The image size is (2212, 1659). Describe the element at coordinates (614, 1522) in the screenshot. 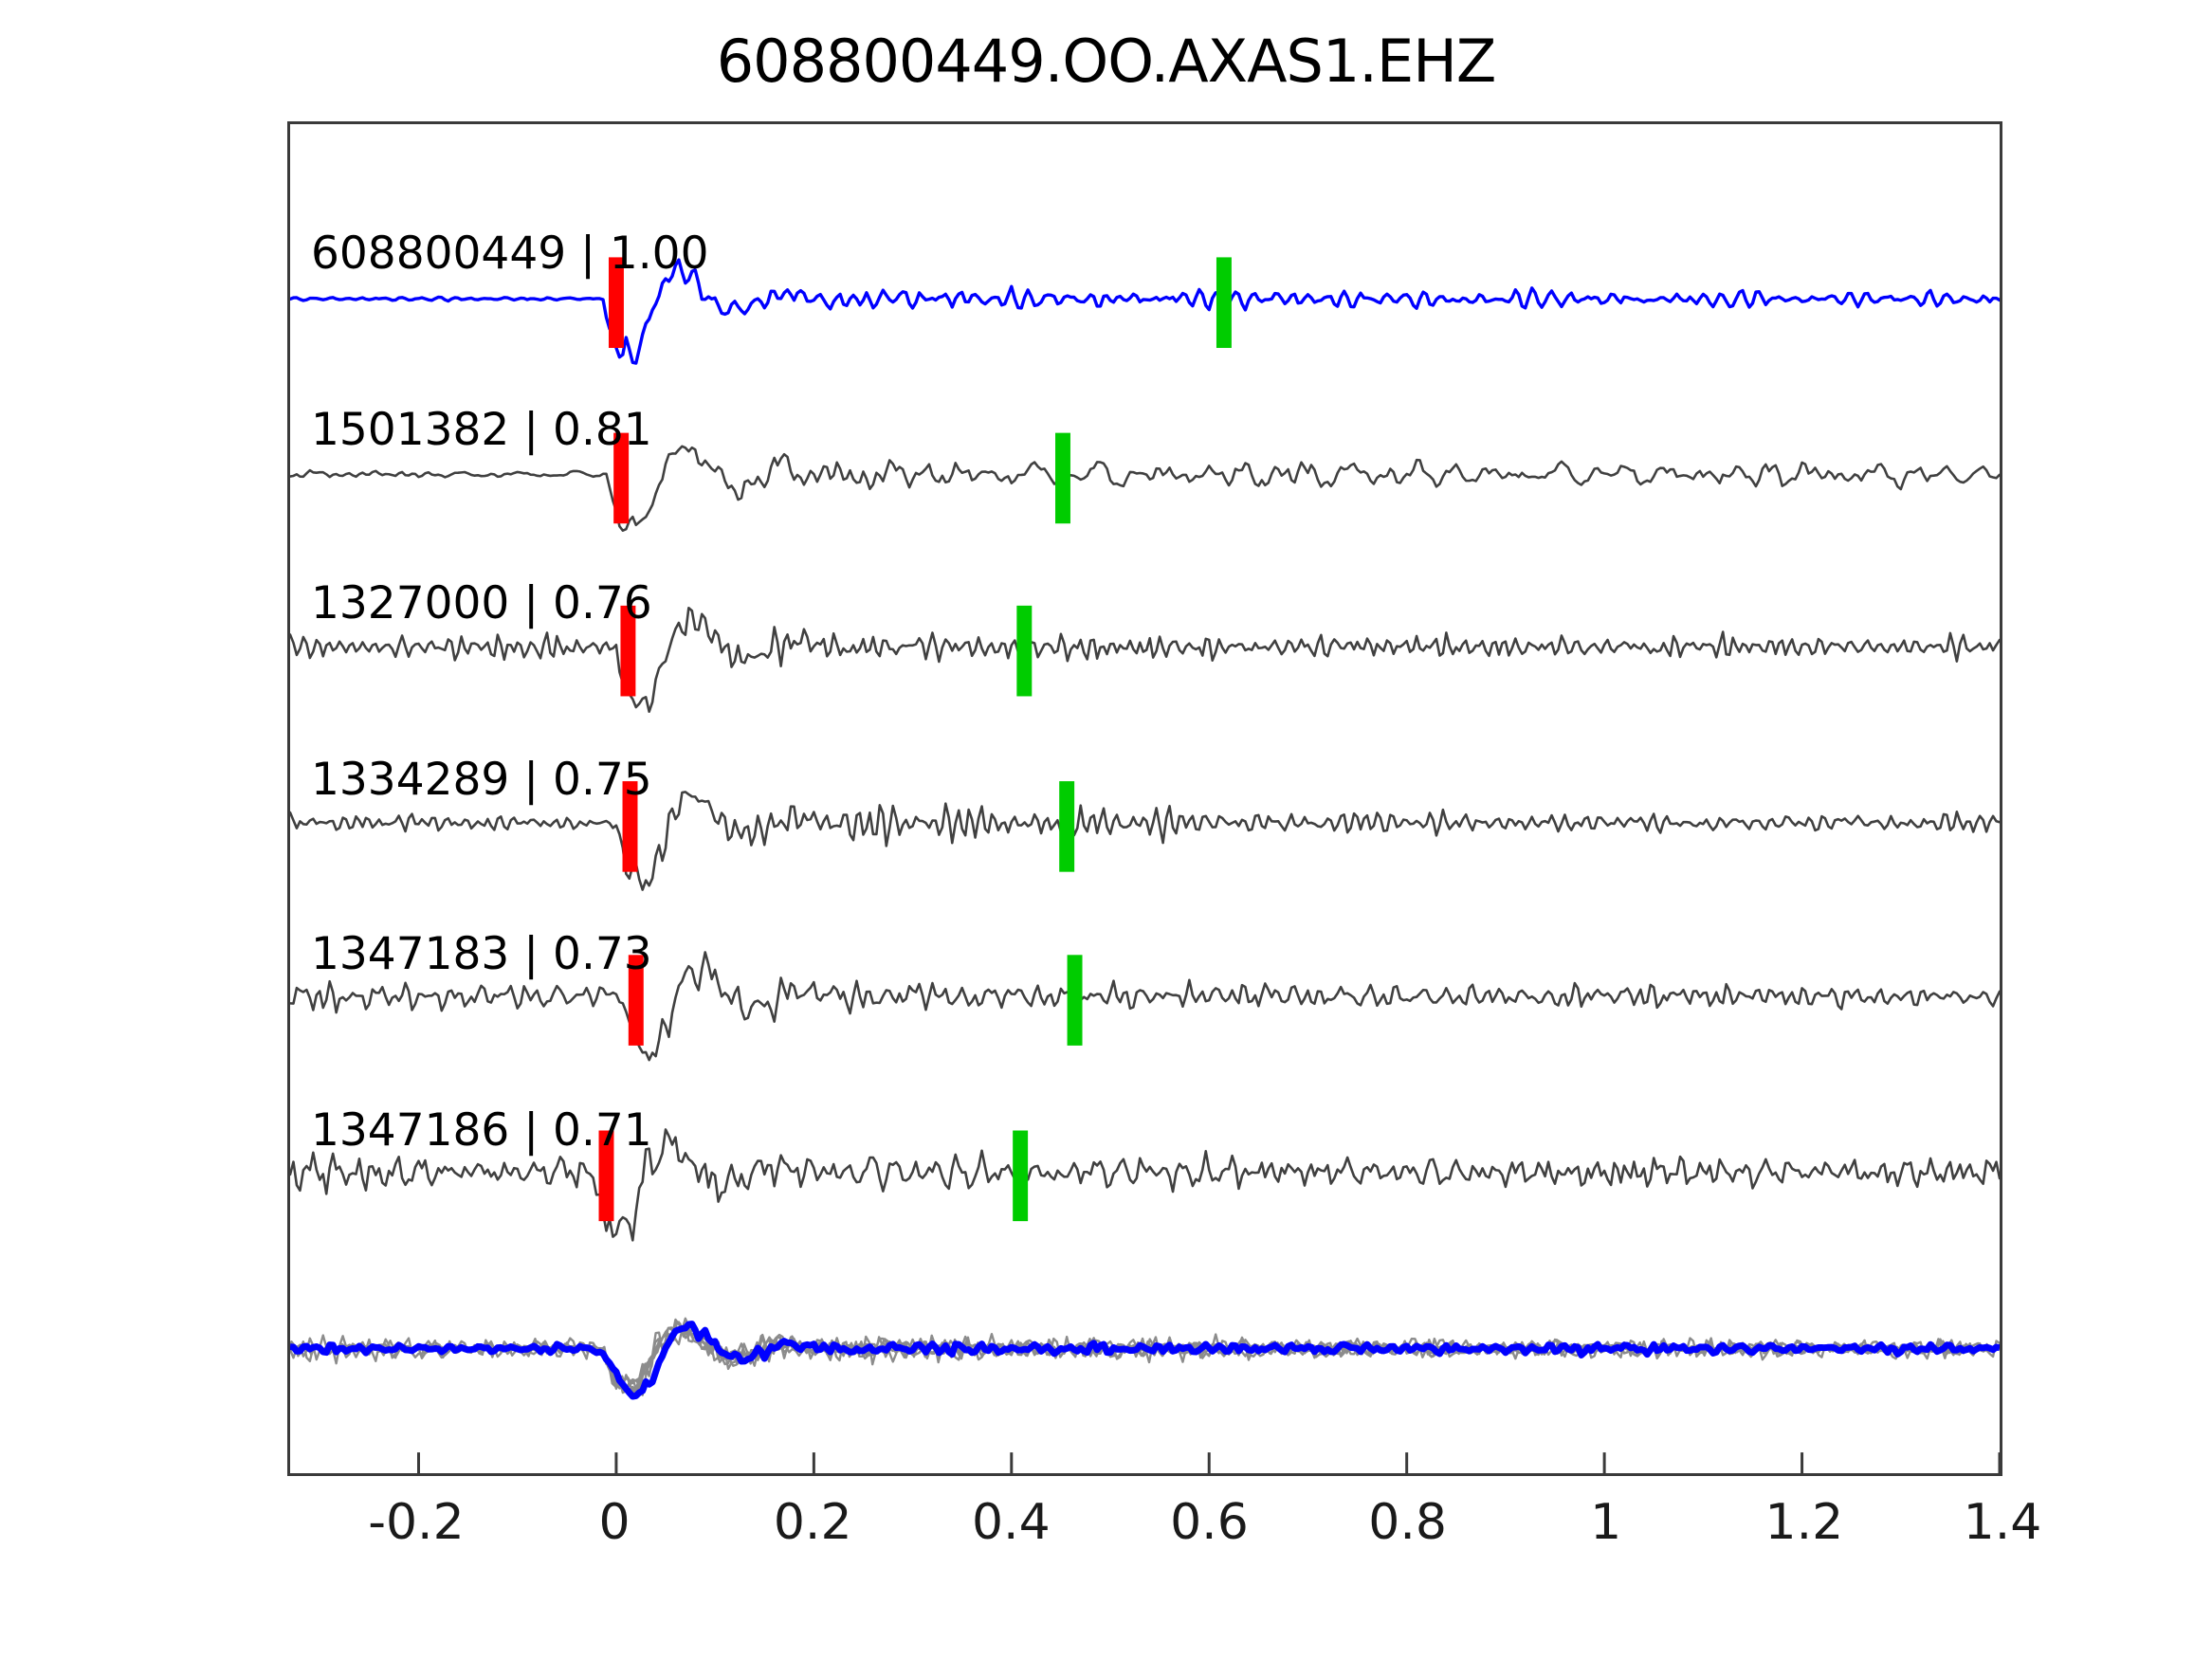

I see `x-tick-label-1: 0` at that location.